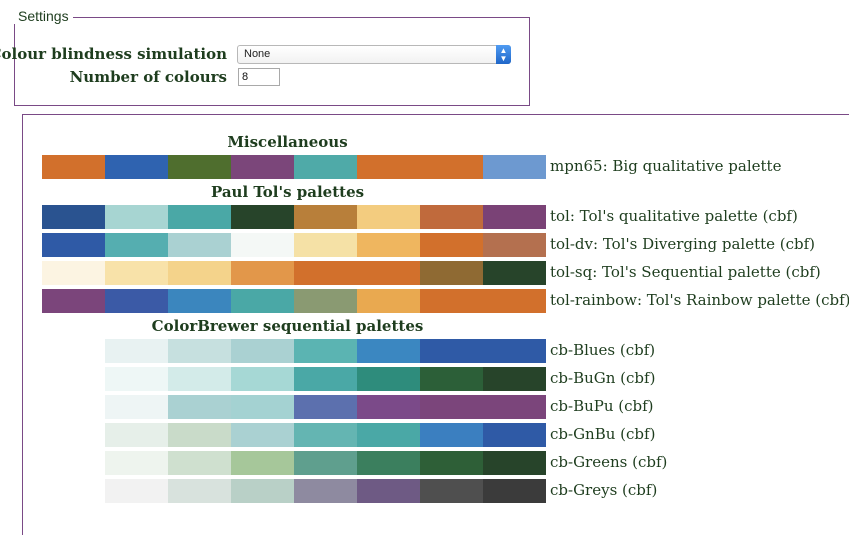 The width and height of the screenshot is (849, 535). I want to click on settings-panel, so click(272, 61).